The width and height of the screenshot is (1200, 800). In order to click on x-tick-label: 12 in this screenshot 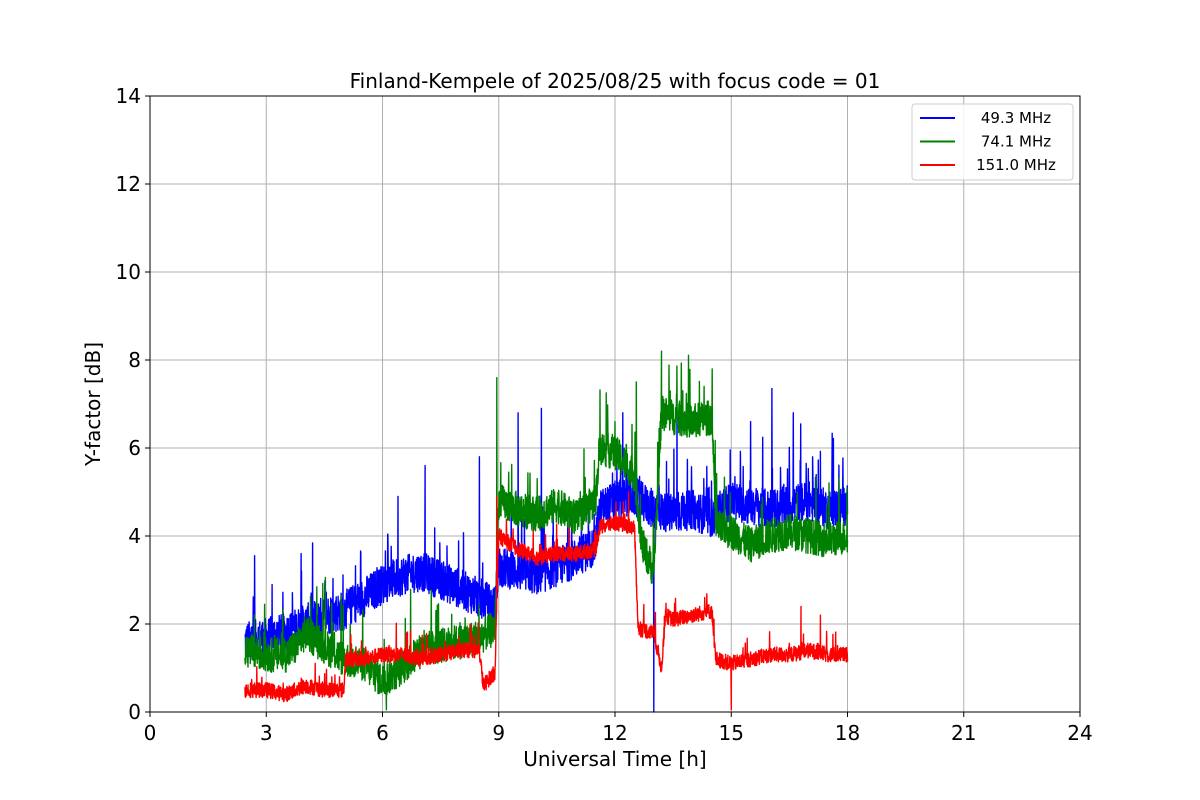, I will do `click(614, 733)`.